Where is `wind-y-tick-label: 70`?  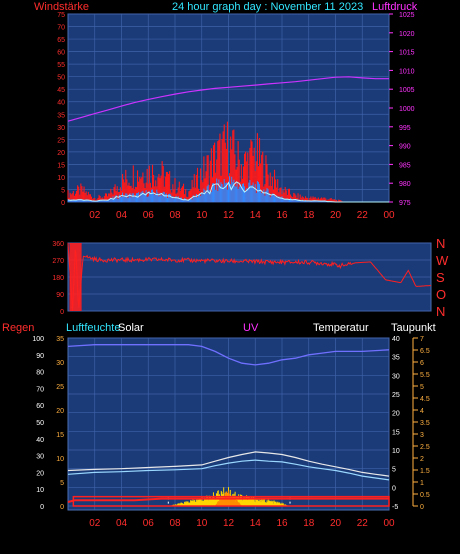
wind-y-tick-label: 70 is located at coordinates (61, 28).